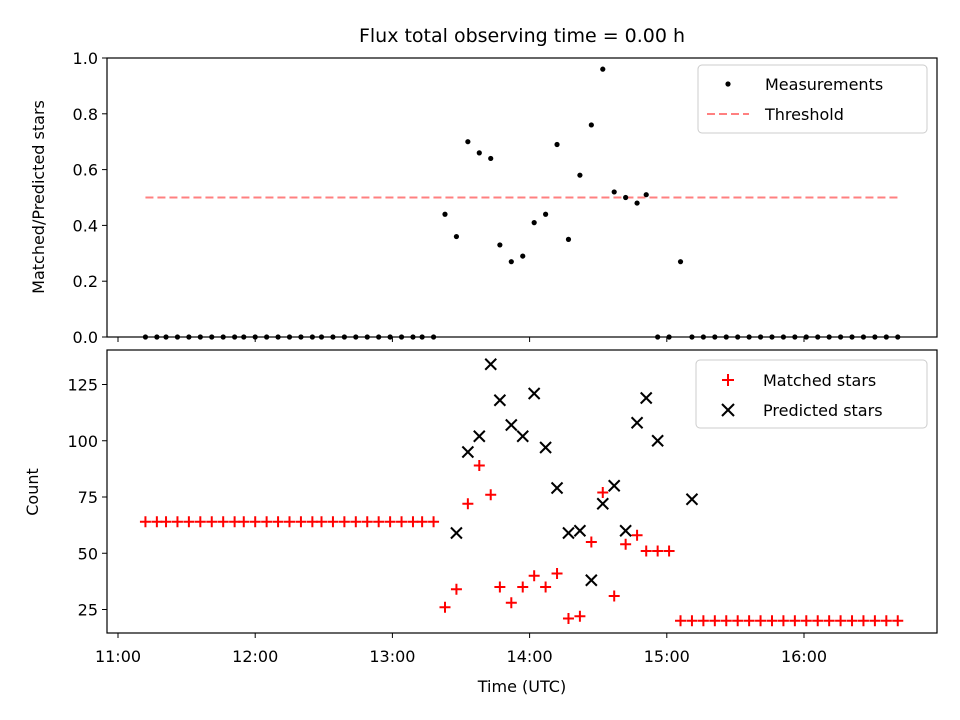 The height and width of the screenshot is (720, 960). I want to click on x-tick-label: 12:00, so click(255, 656).